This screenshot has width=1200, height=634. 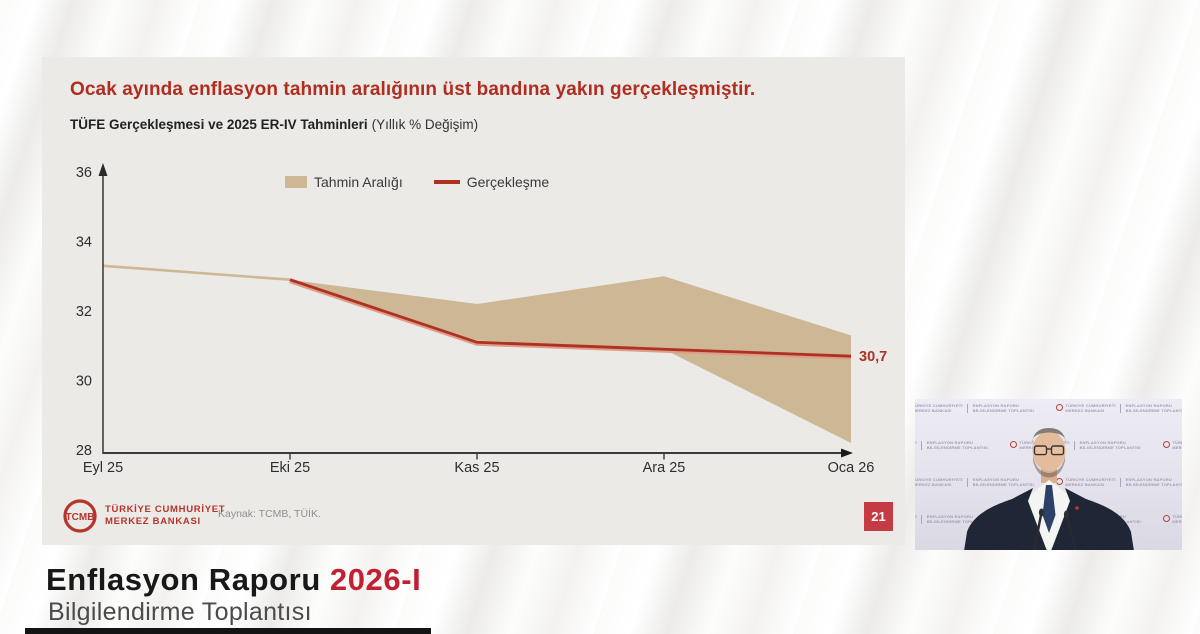 What do you see at coordinates (425, 124) in the screenshot?
I see `chart-subtitle-units: (Yıllık % Değişim)` at bounding box center [425, 124].